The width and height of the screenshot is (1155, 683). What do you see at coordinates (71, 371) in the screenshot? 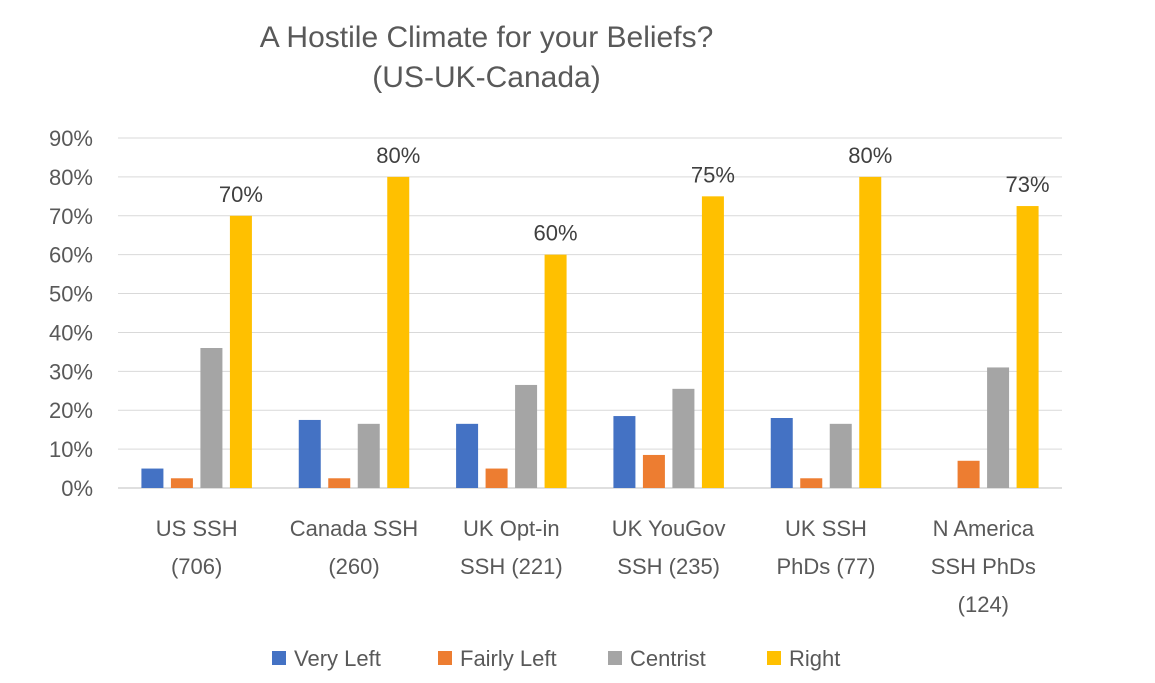
I see `y-tick-label: 30%` at bounding box center [71, 371].